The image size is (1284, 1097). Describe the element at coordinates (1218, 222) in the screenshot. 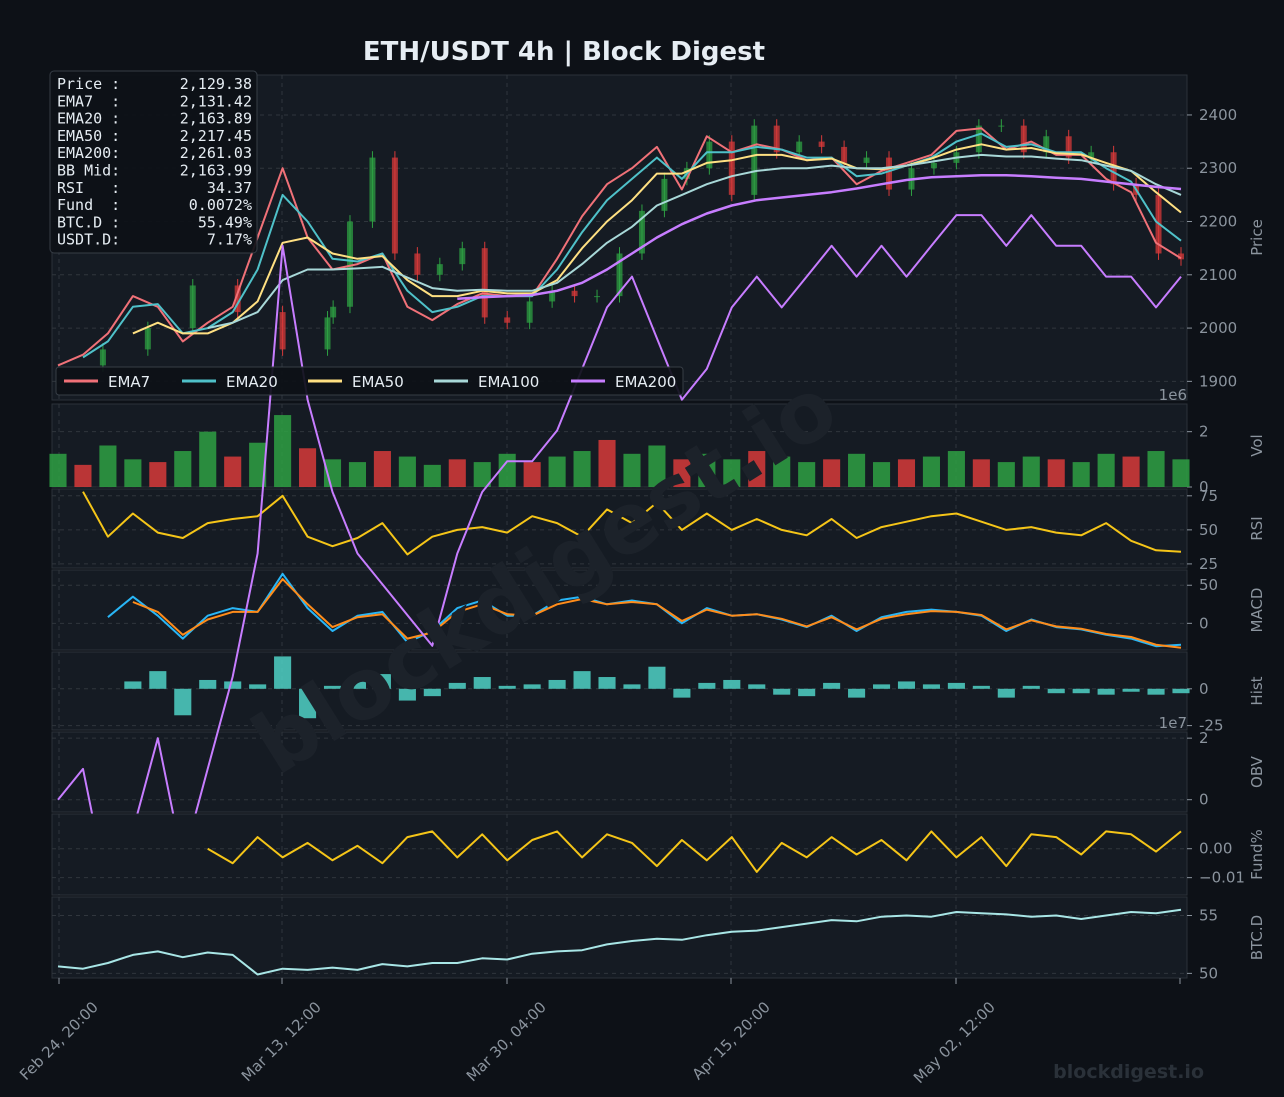

I see `y-tick-label: 2200` at that location.